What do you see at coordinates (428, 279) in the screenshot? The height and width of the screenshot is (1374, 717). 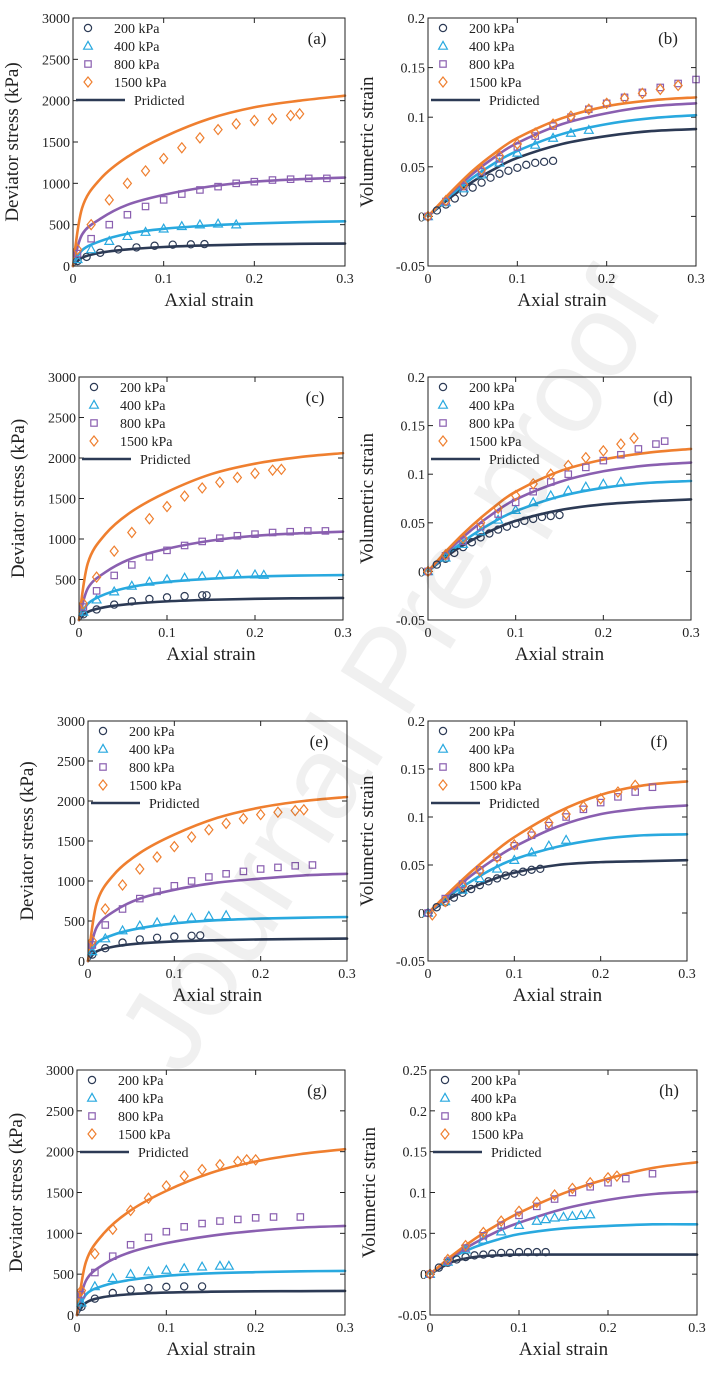 I see `x-tick-label: 0` at bounding box center [428, 279].